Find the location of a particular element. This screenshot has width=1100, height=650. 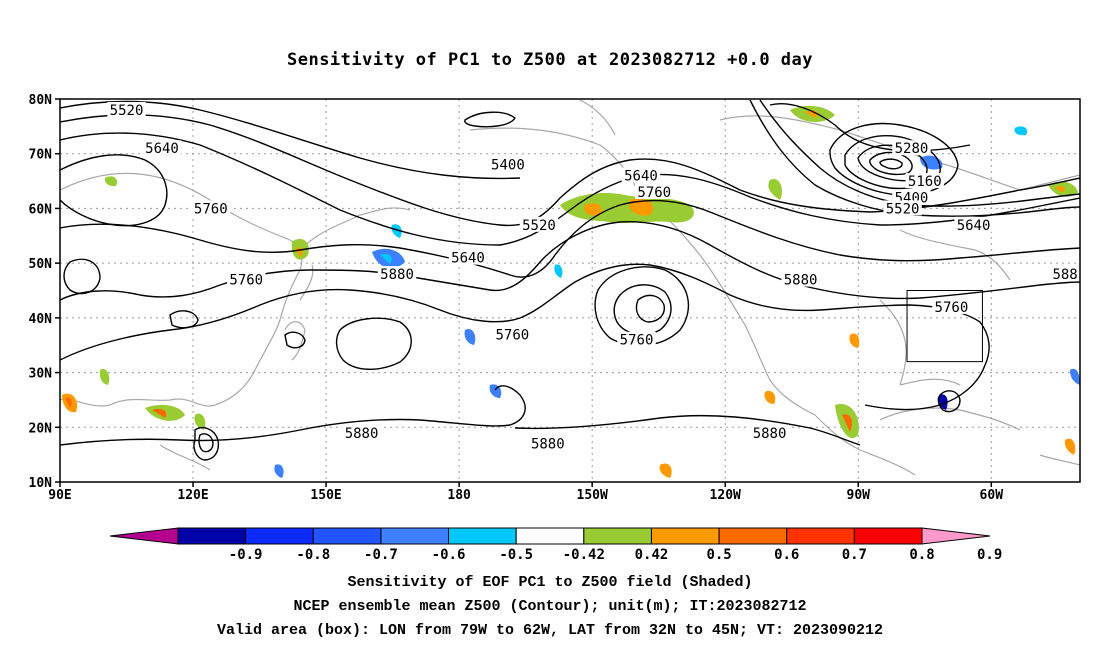

valid-area-box is located at coordinates (944, 326).